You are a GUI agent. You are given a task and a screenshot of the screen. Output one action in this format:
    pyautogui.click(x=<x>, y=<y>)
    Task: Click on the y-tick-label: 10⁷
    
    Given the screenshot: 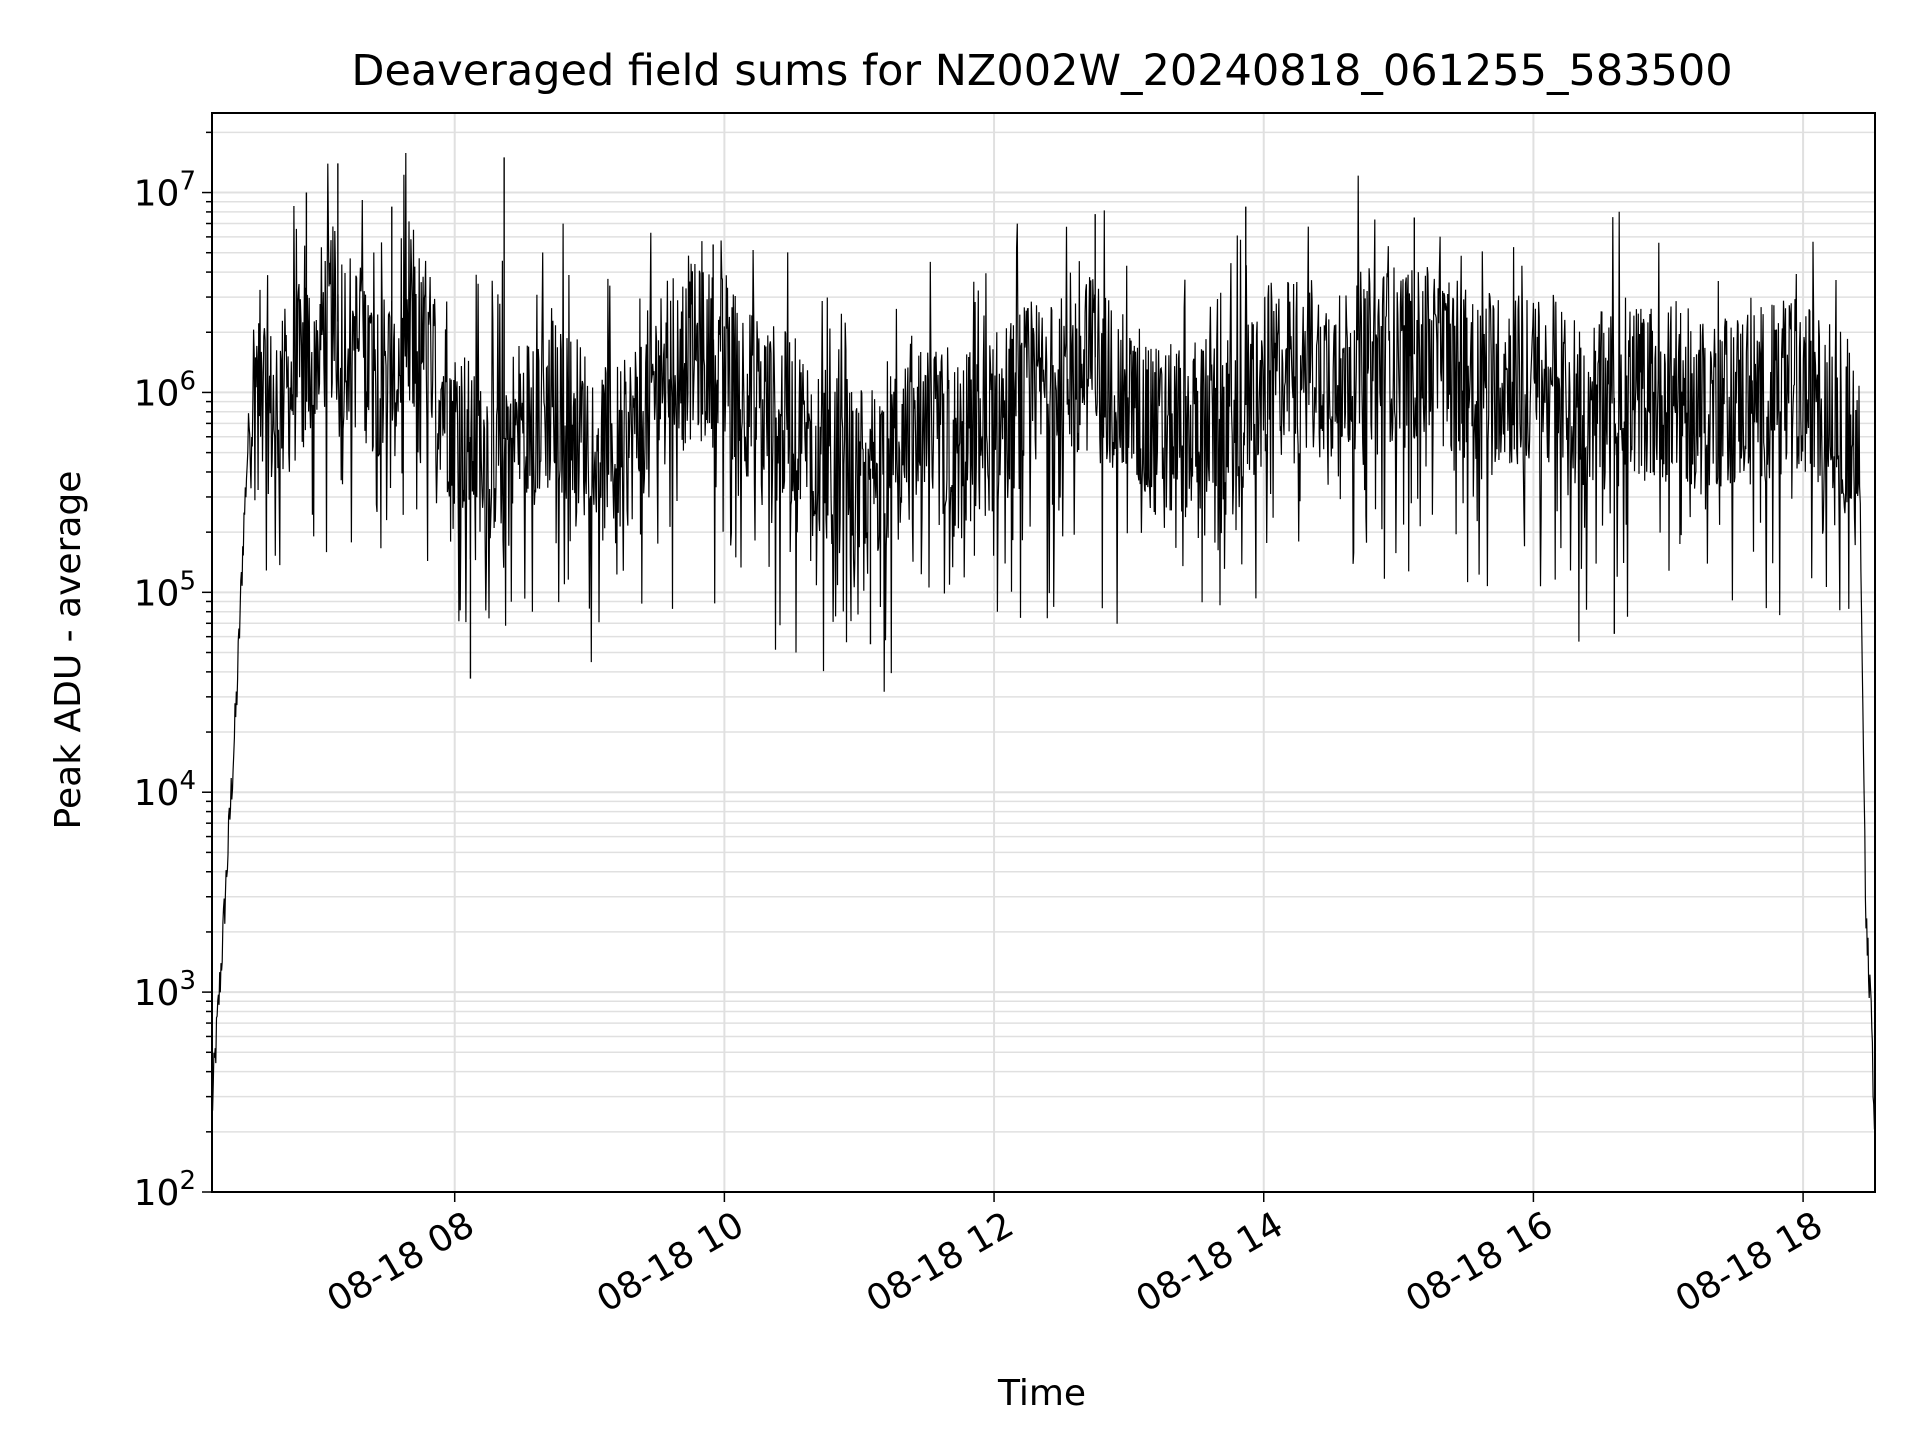 What is the action you would take?
    pyautogui.click(x=165, y=191)
    